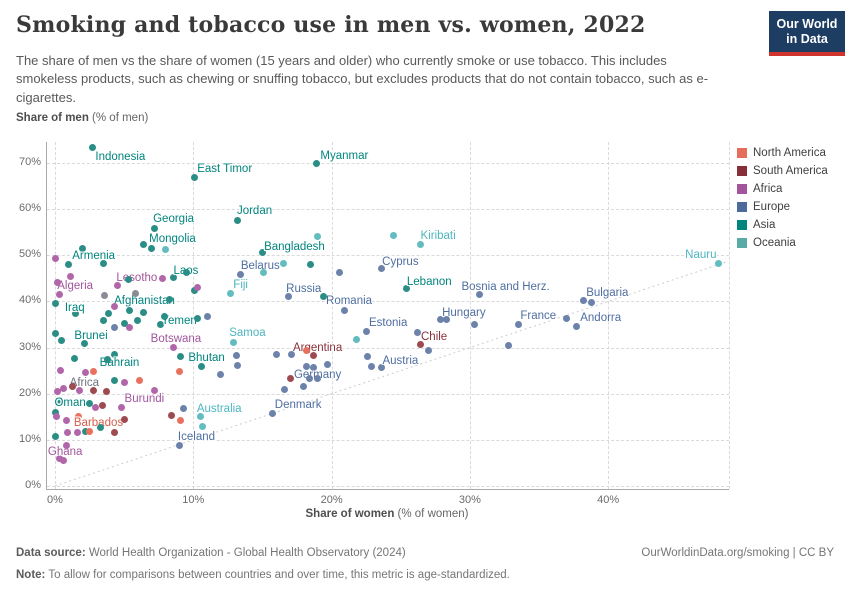 This screenshot has width=850, height=600. Describe the element at coordinates (74, 383) in the screenshot. I see `data-point-africa` at that location.